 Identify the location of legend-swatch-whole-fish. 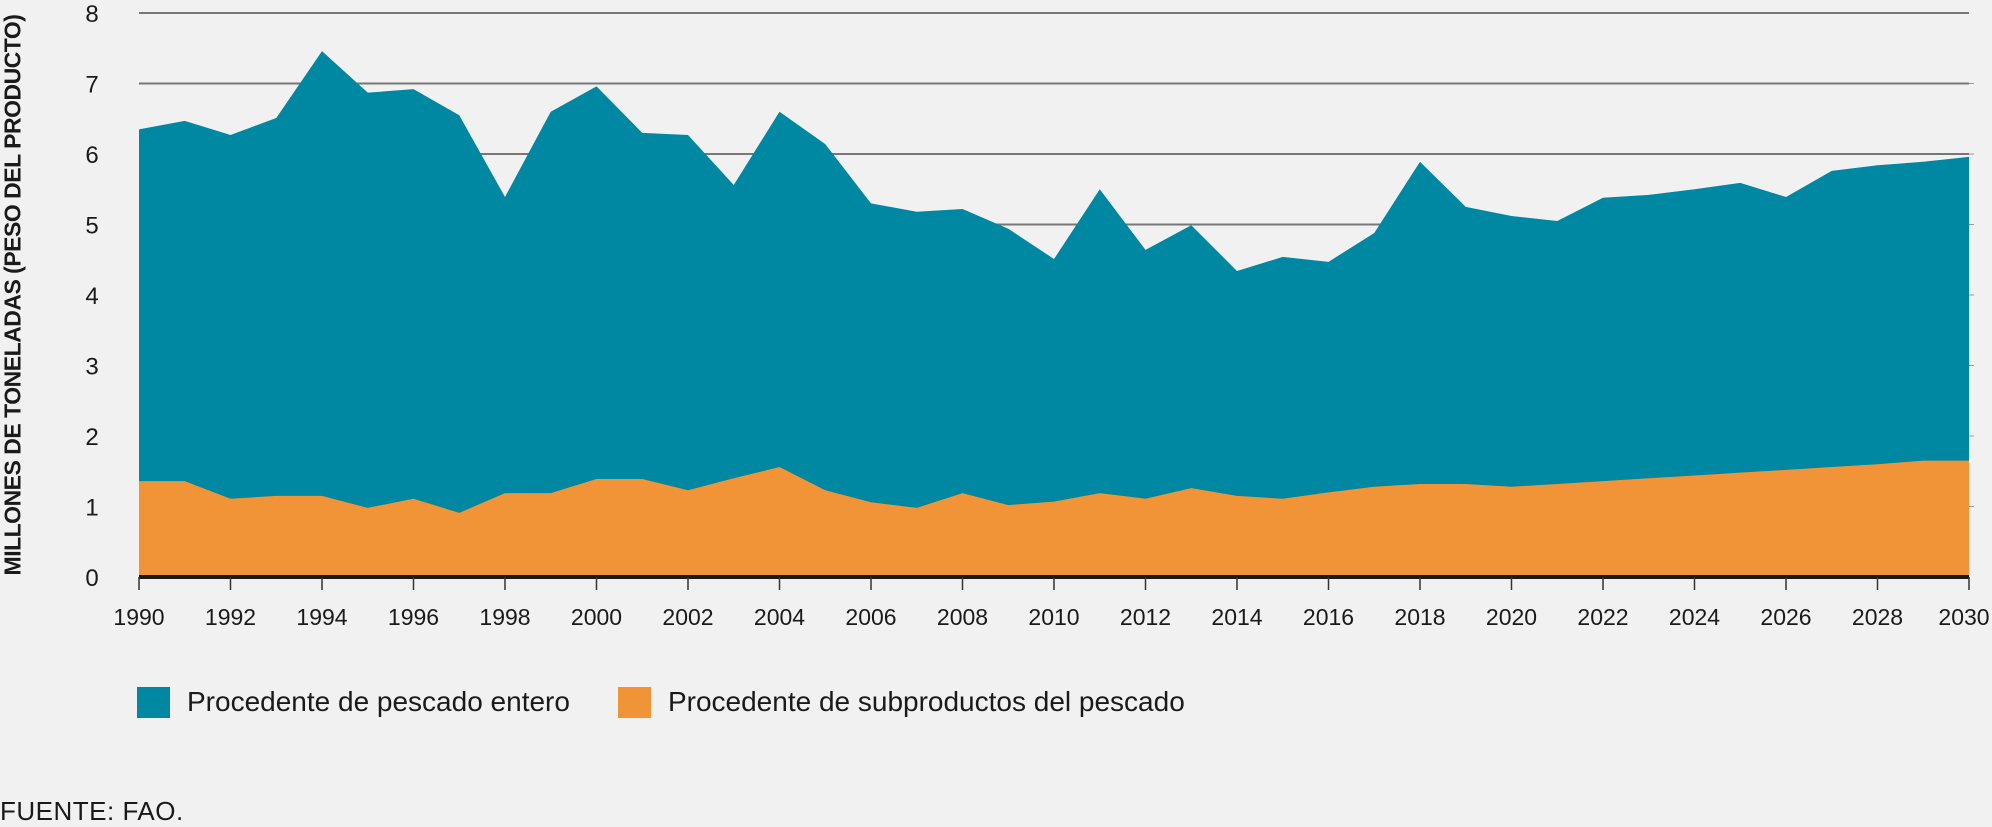
(153, 702).